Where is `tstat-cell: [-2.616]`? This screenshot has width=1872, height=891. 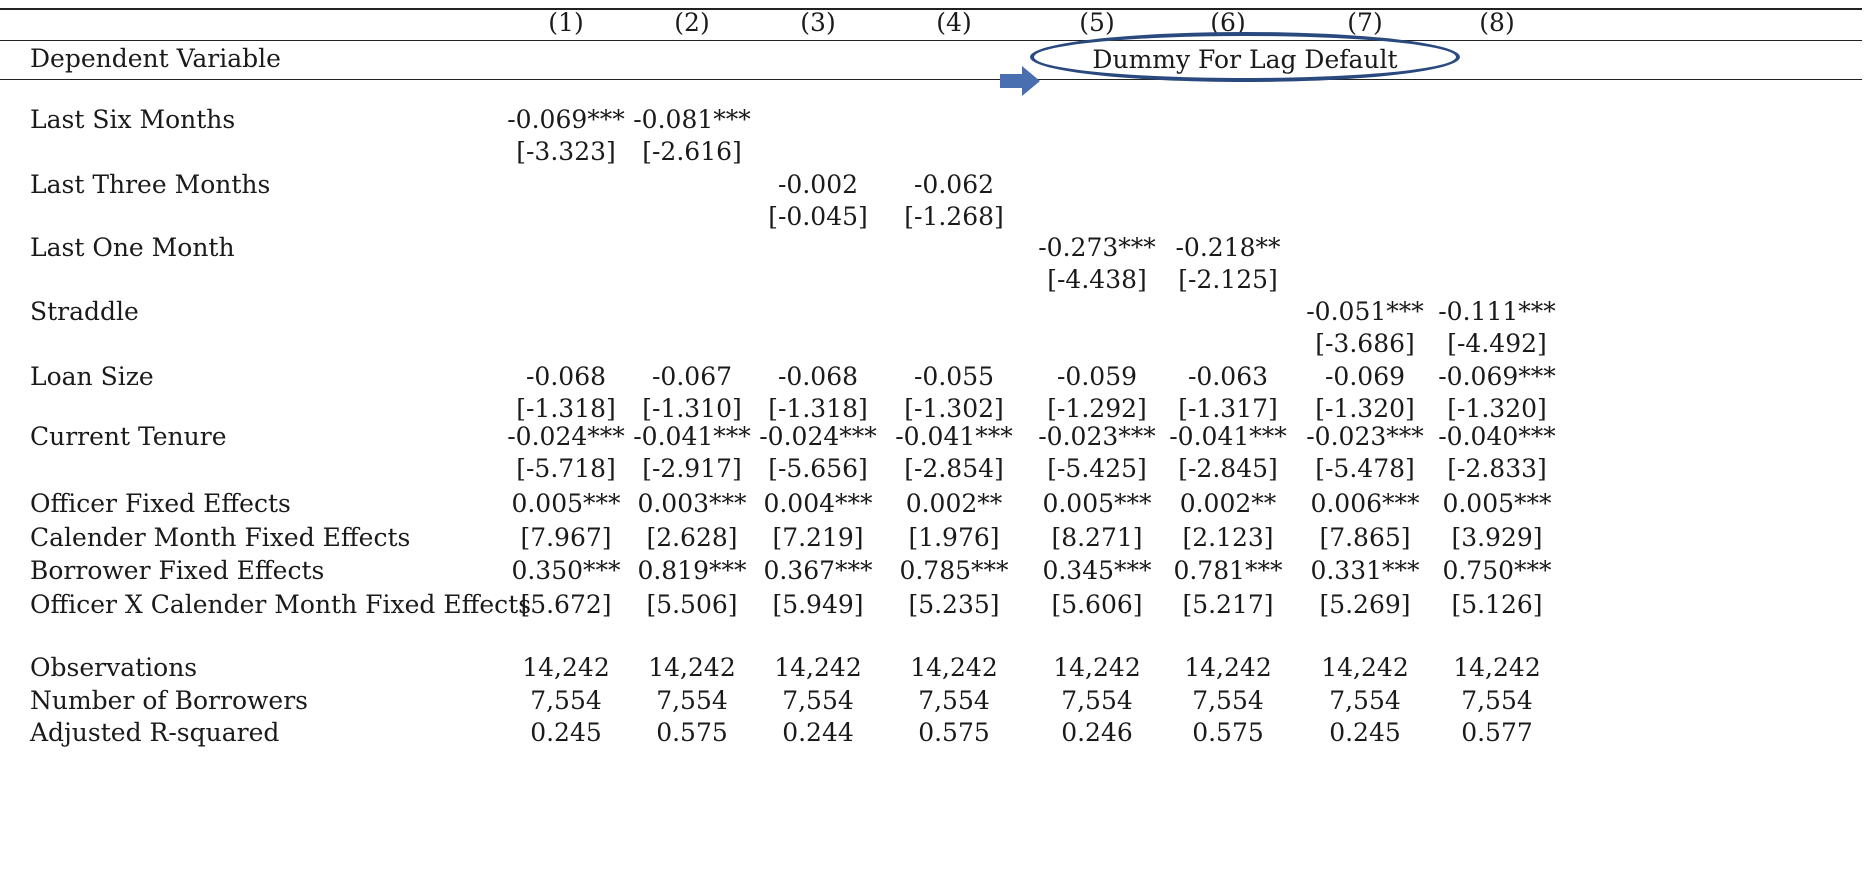 tstat-cell: [-2.616] is located at coordinates (692, 151).